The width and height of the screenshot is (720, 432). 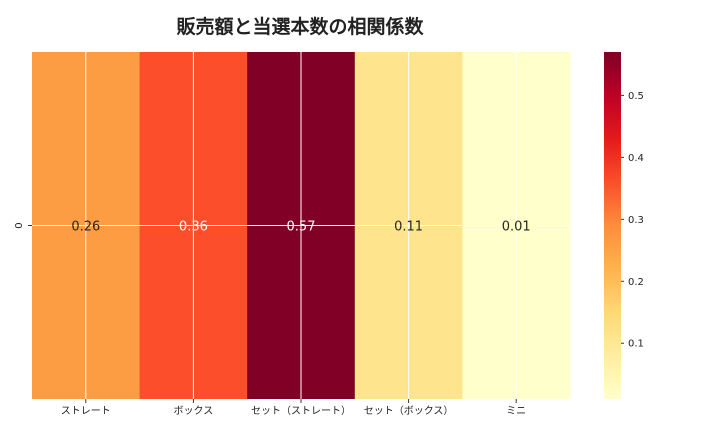 I want to click on chart-title: 販売額と当選本数の相関係数, so click(x=300, y=27).